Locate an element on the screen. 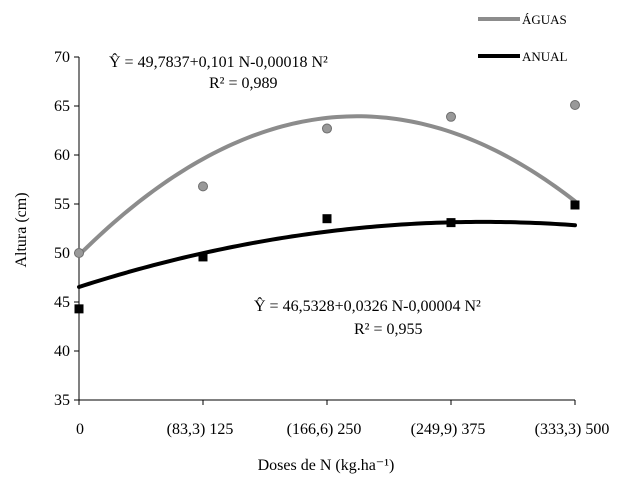 The height and width of the screenshot is (480, 625). anual-r2: R² = 0,955 is located at coordinates (388, 329).